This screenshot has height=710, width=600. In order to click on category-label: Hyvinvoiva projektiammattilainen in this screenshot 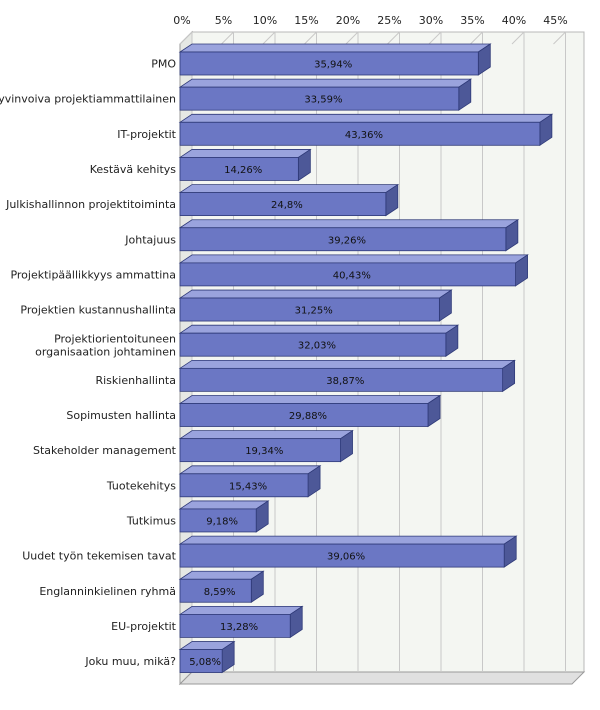, I will do `click(88, 99)`.